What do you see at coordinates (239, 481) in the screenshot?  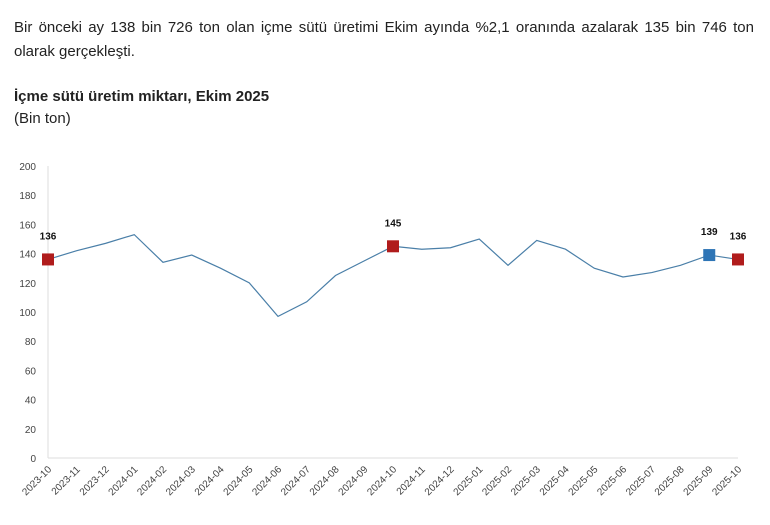 I see `x-tick-label: 2024-05` at bounding box center [239, 481].